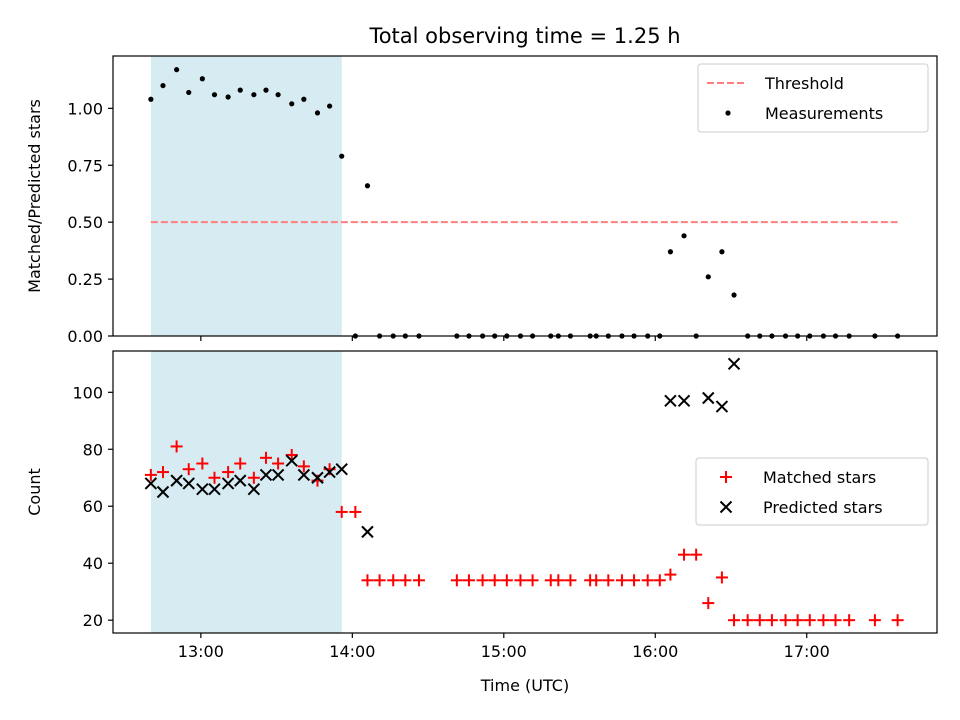 This screenshot has height=720, width=960. Describe the element at coordinates (85, 108) in the screenshot. I see `y-tick-label: 1.00` at that location.